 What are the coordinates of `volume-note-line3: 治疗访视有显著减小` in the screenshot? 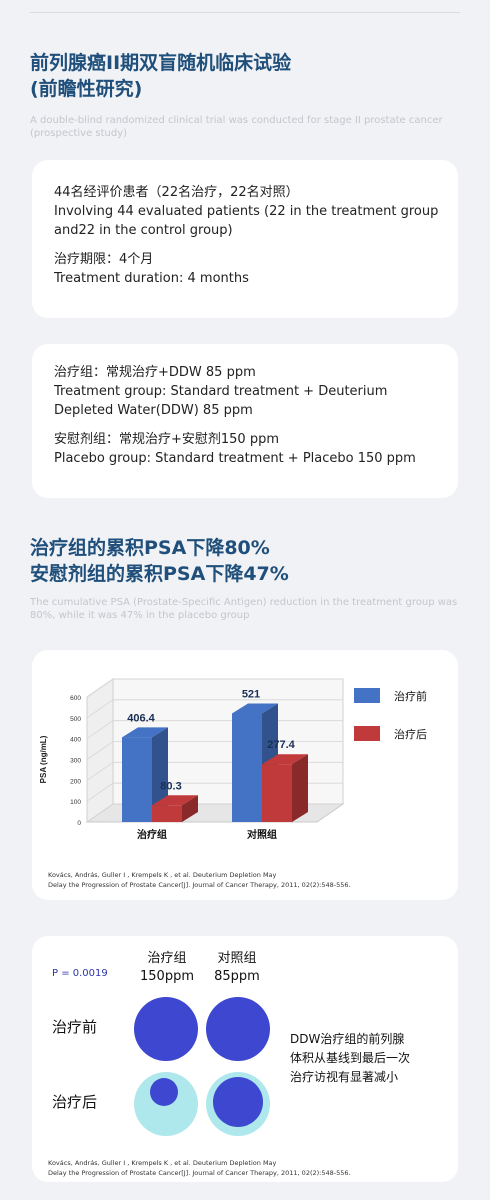 It's located at (344, 1077).